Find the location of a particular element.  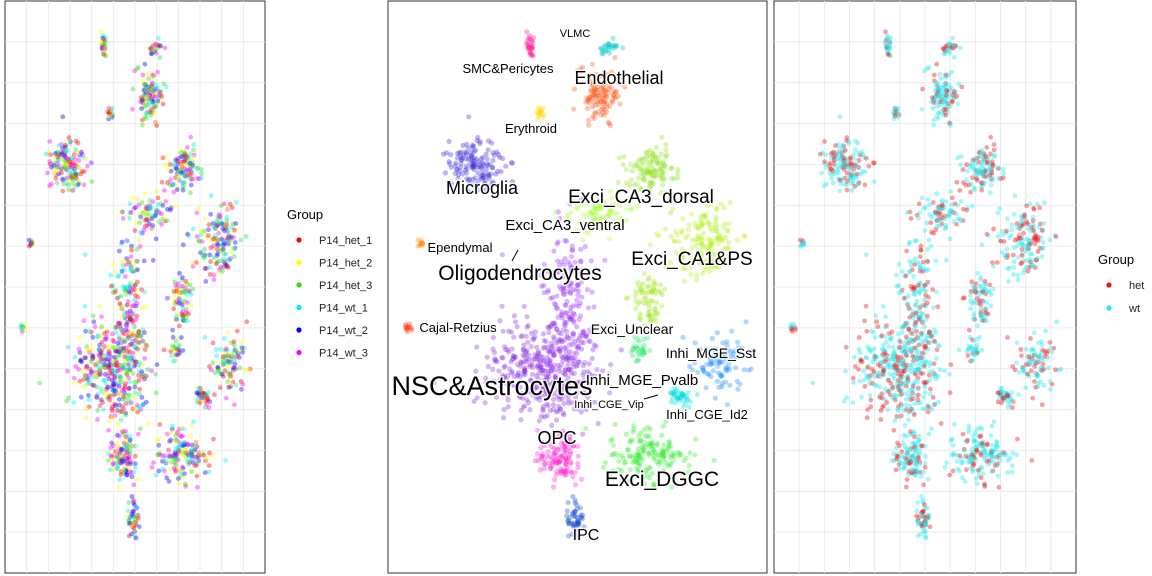

cluster-label: Inhi_MGE_Pvalb is located at coordinates (642, 380).